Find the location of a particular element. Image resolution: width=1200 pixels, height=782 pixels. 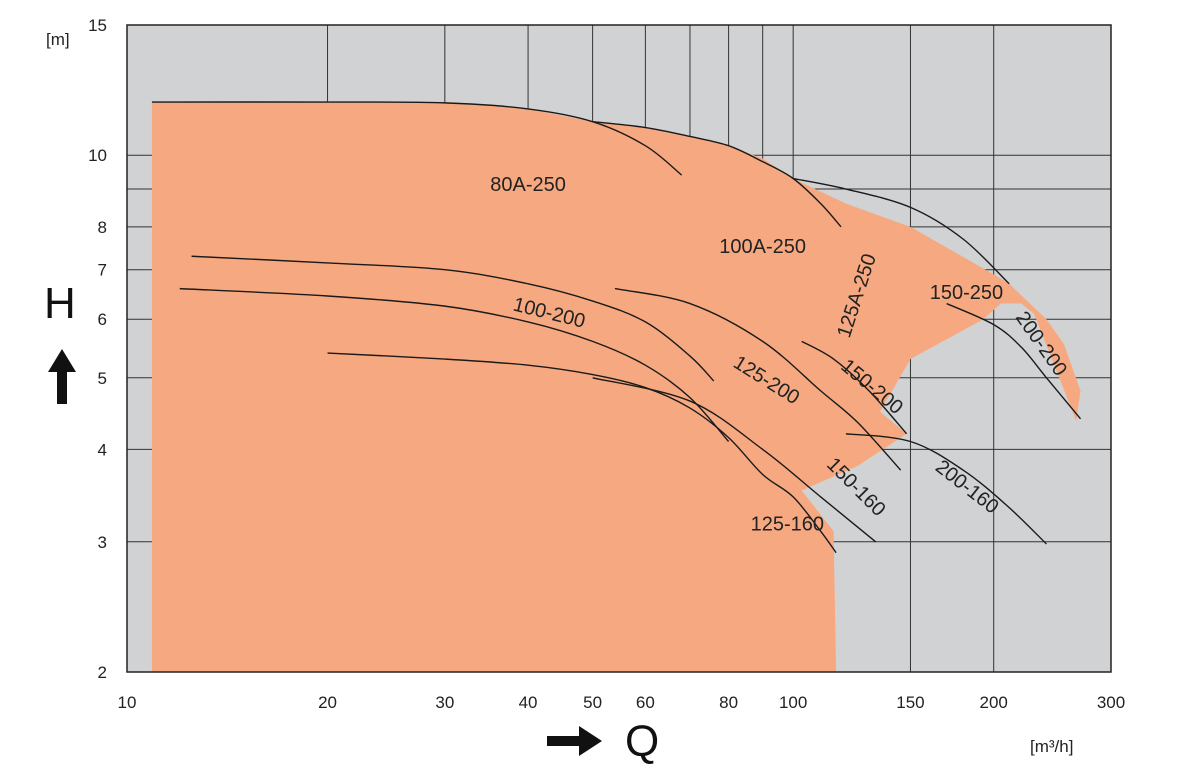

y-tick-label-4: 4 is located at coordinates (102, 449).